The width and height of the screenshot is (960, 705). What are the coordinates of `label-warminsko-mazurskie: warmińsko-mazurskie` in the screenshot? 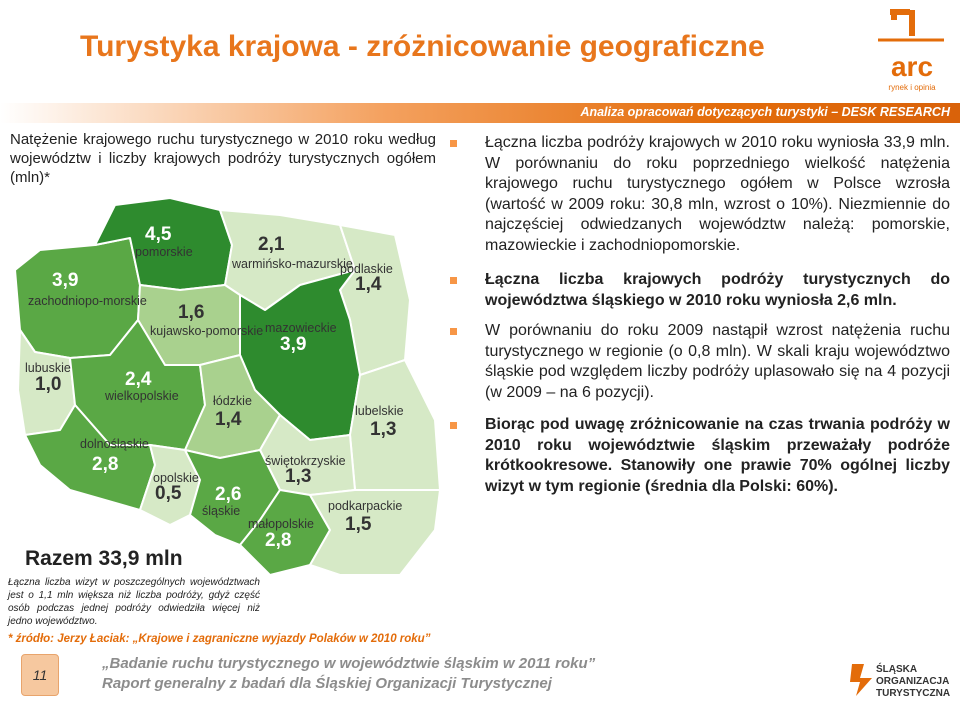 It's located at (292, 264).